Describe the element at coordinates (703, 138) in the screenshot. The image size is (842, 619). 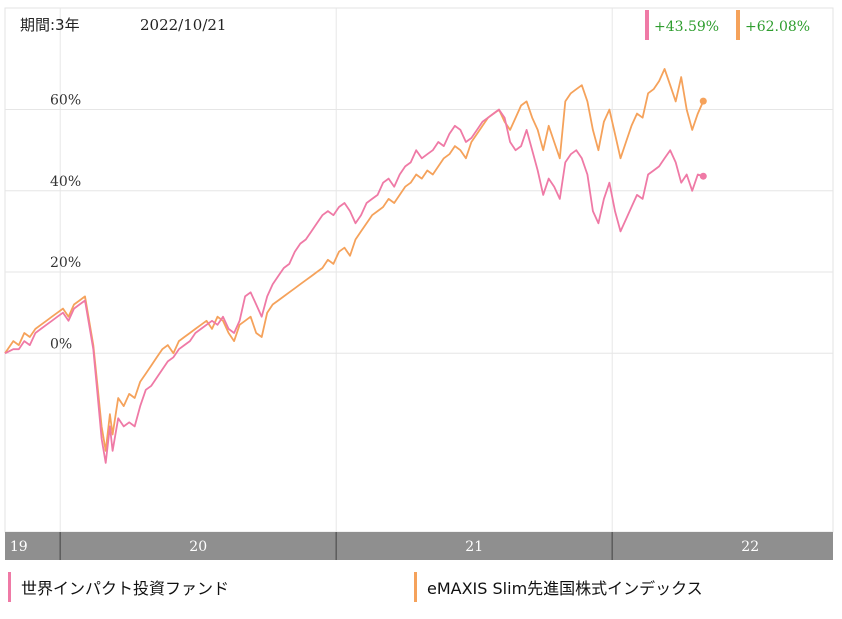
I see `end-markers` at that location.